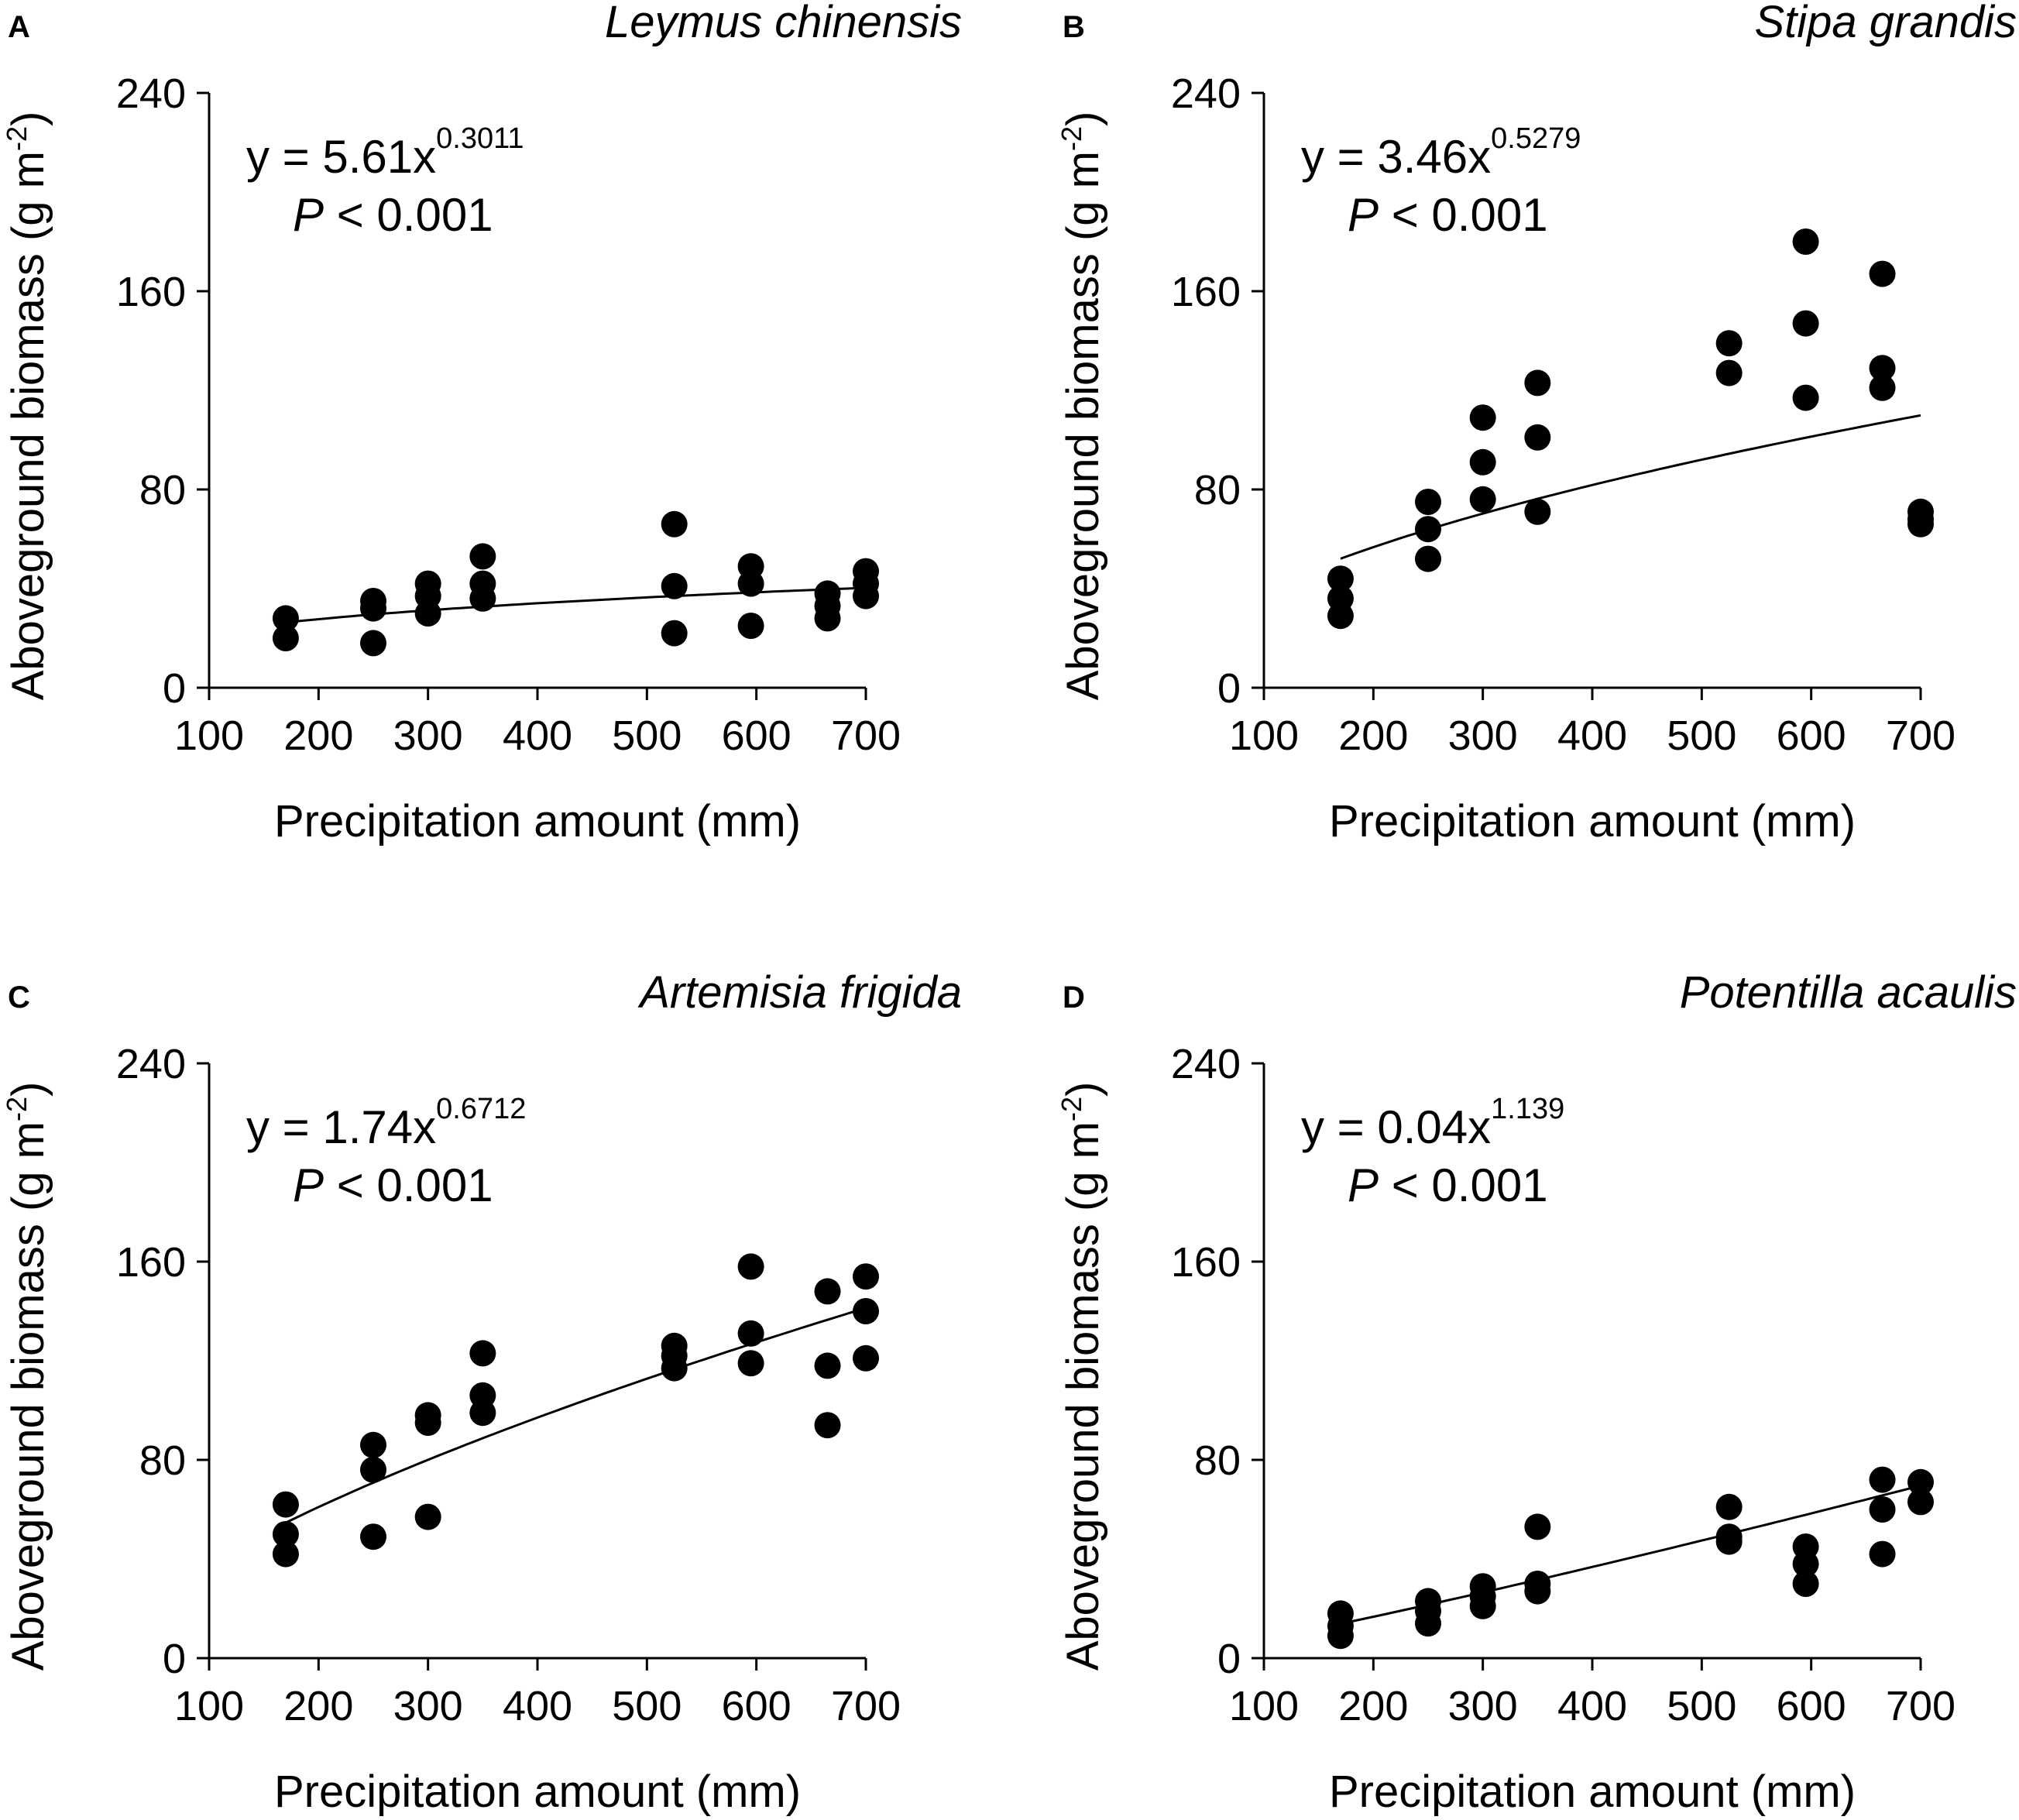  I want to click on x-tick-label: 200, so click(318, 1706).